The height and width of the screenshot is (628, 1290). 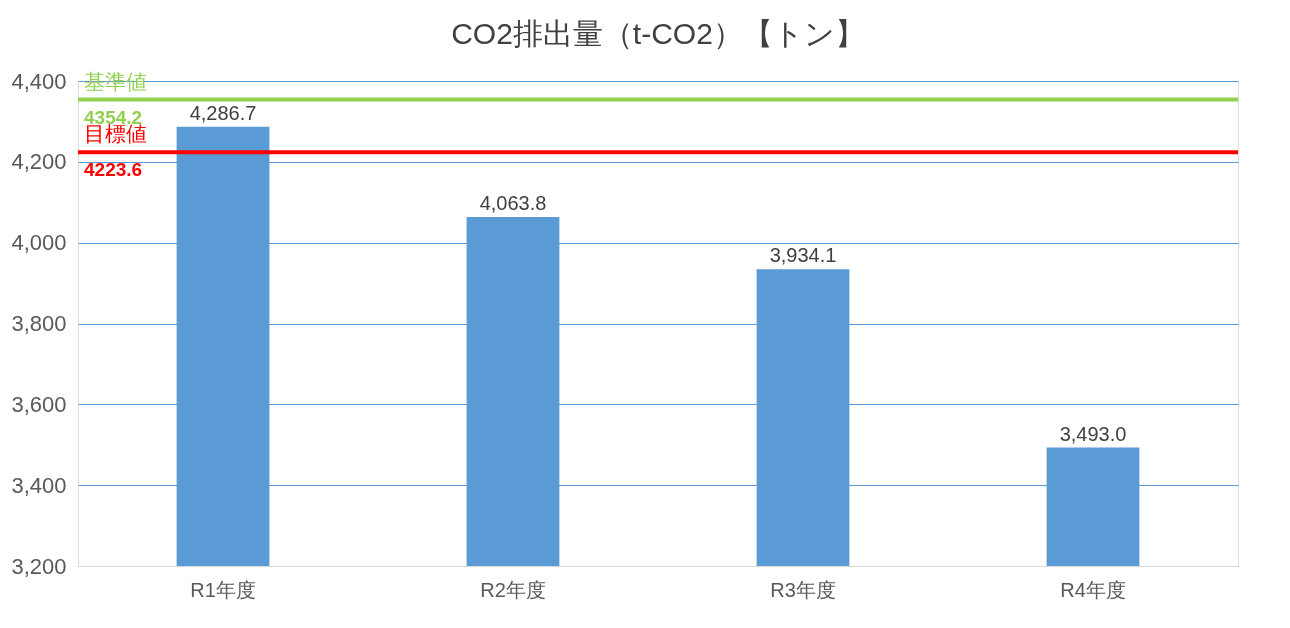 What do you see at coordinates (39, 566) in the screenshot?
I see `y-tick-label: 3,200` at bounding box center [39, 566].